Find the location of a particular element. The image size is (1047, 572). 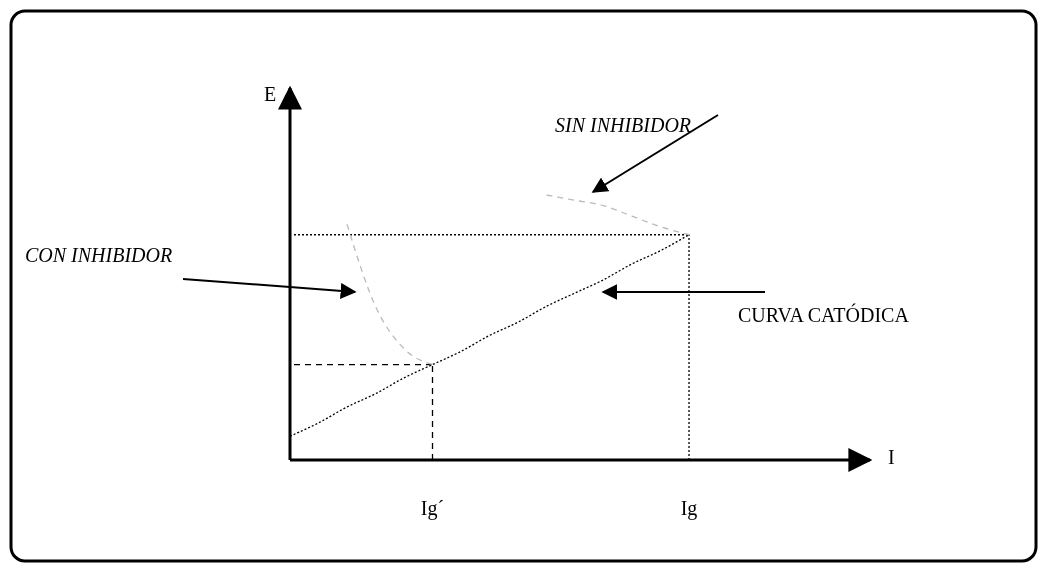

text: CON INHIBIDOR is located at coordinates (99, 255).